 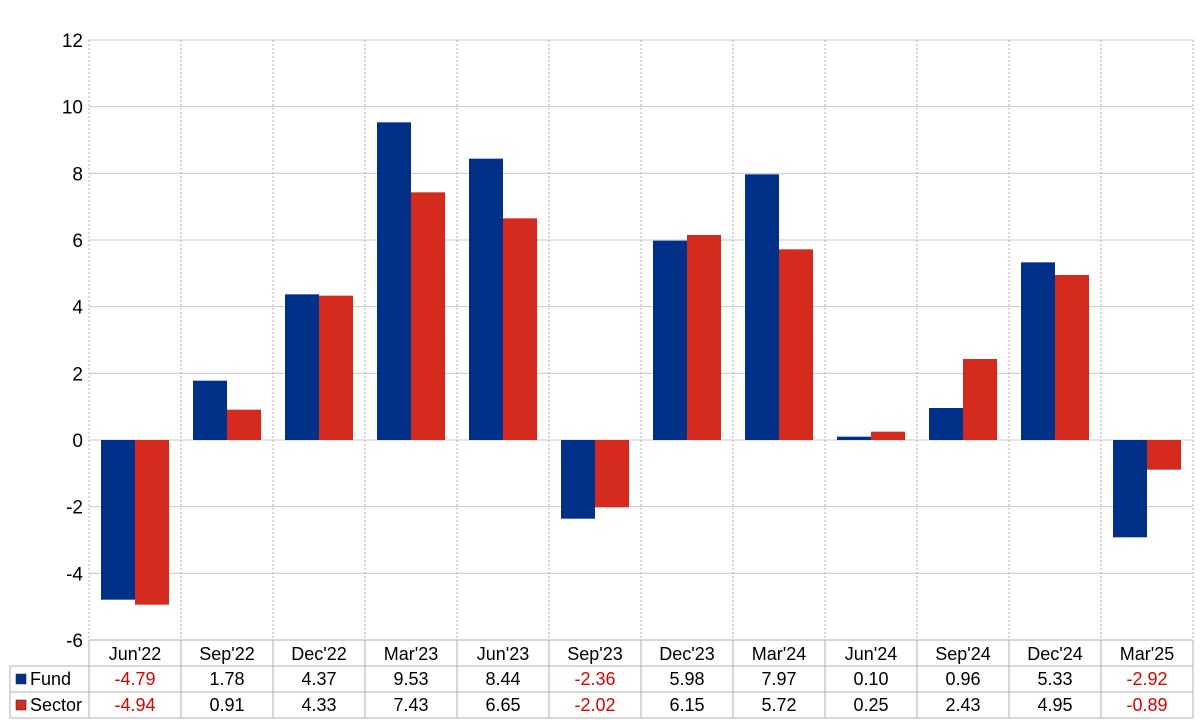 What do you see at coordinates (73, 341) in the screenshot?
I see `y-axis-ticks: 12 10 8 6 4 2 0 -2 -4 -6` at bounding box center [73, 341].